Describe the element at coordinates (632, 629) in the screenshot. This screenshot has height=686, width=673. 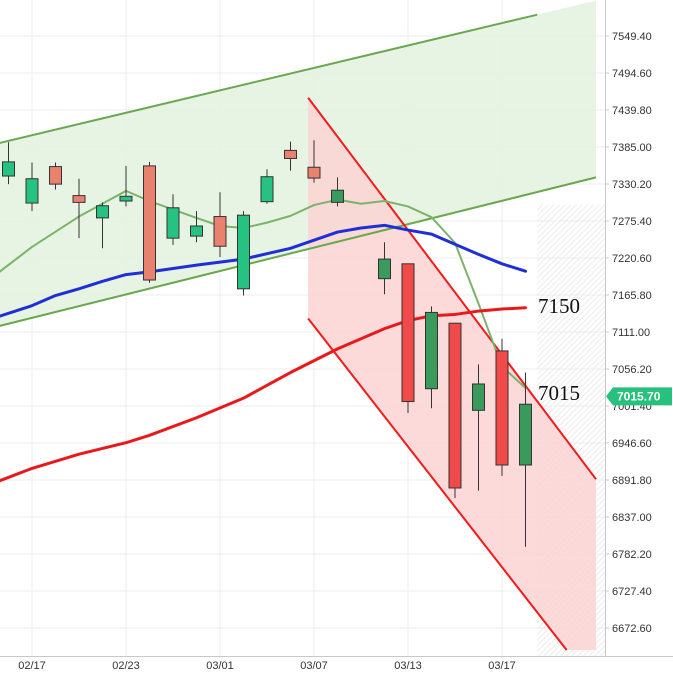
I see `y-tick-label: 6672.60` at that location.